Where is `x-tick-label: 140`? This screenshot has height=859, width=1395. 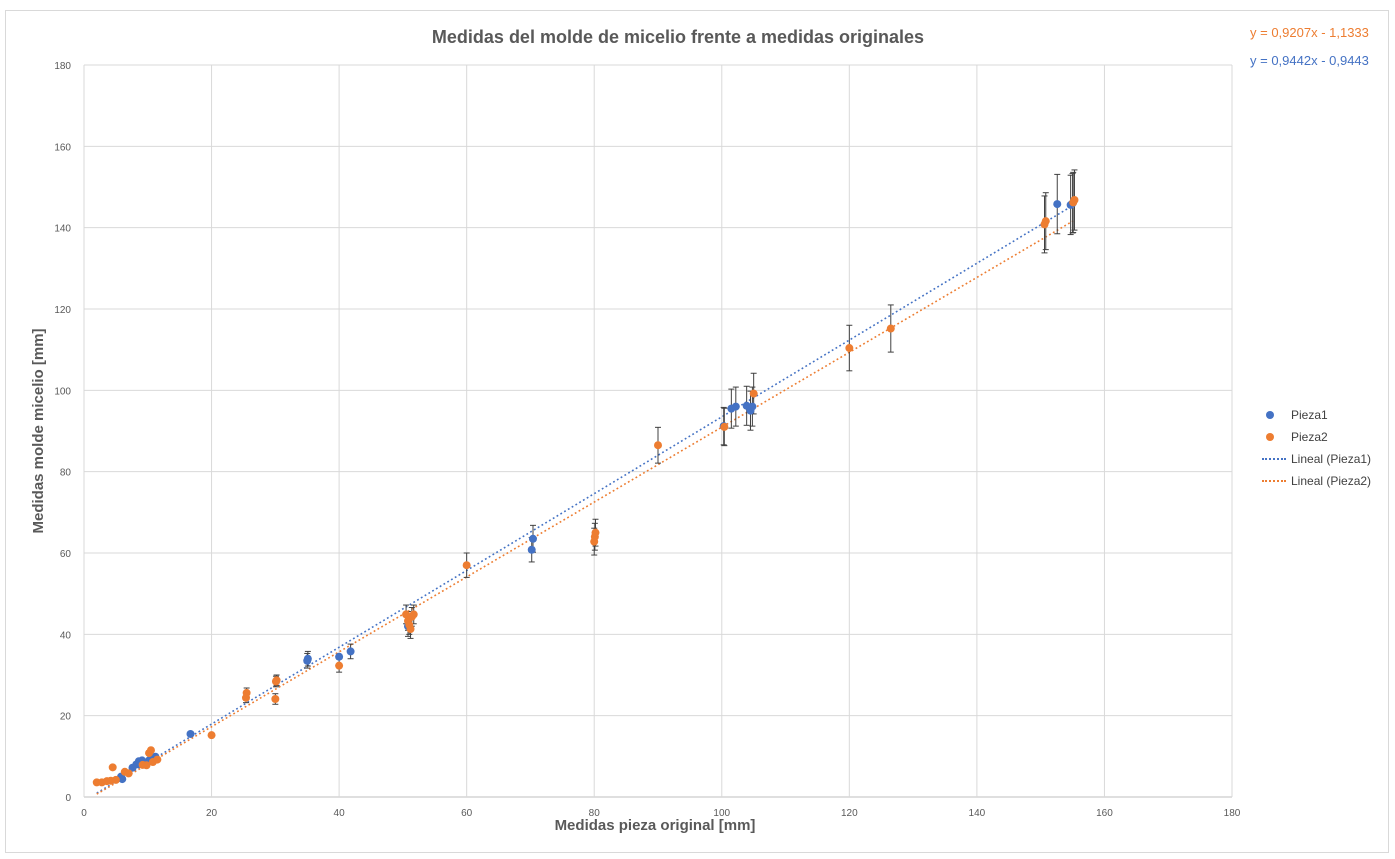 x-tick-label: 140 is located at coordinates (977, 813).